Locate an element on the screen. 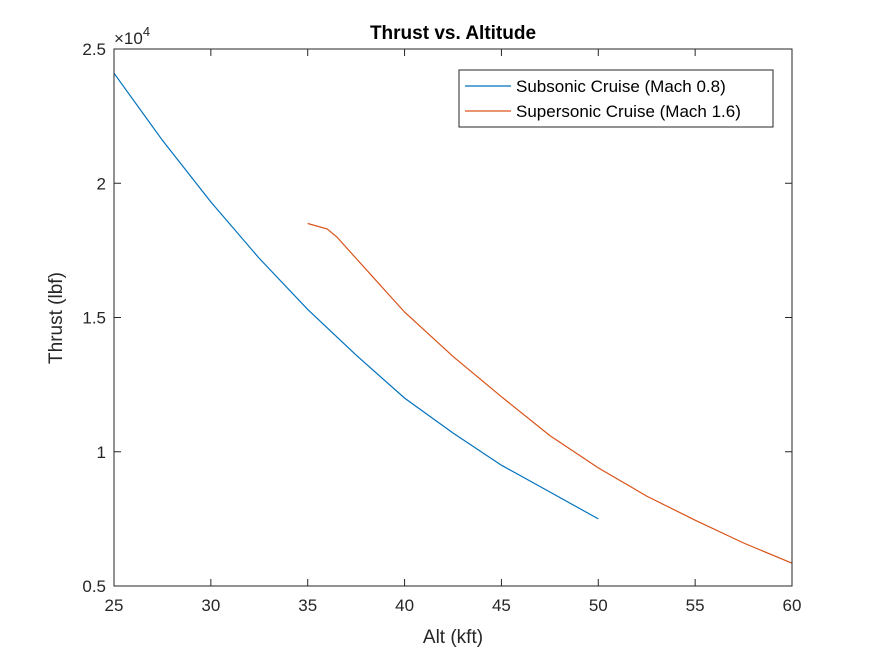 The height and width of the screenshot is (656, 875). x-tick-label: 55 is located at coordinates (695, 605).